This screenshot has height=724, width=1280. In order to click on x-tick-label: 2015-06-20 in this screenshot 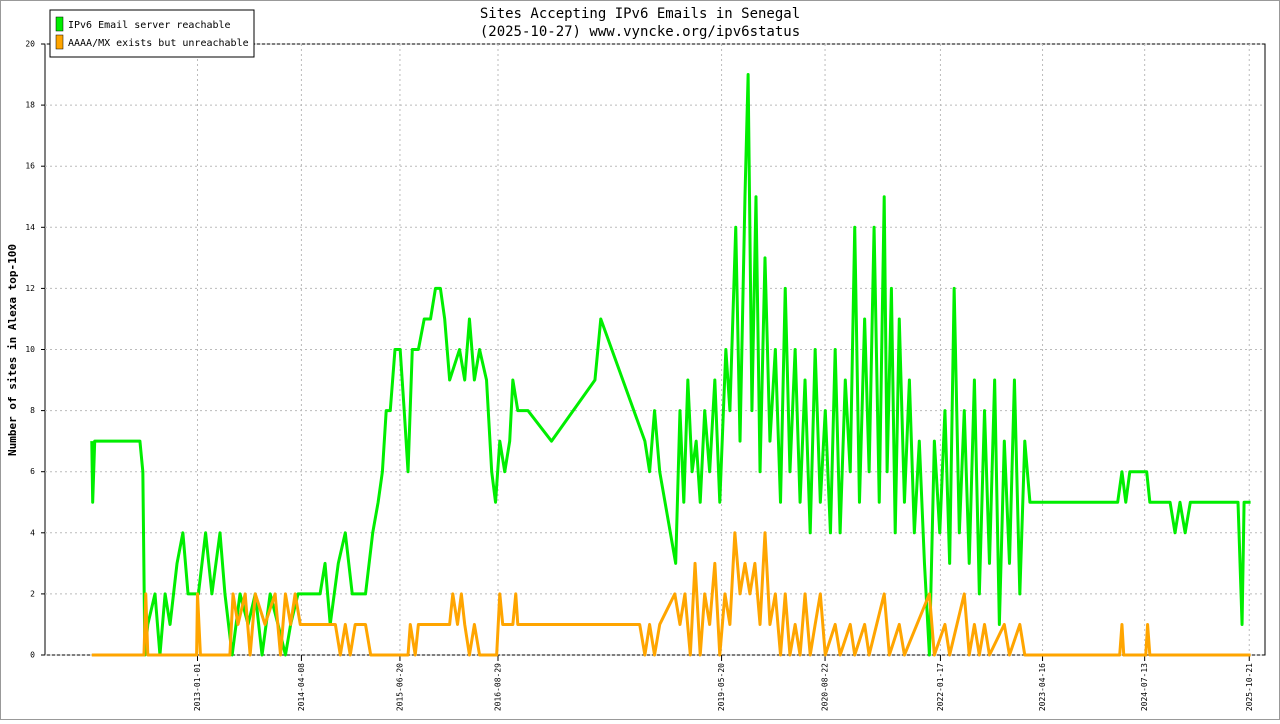, I will do `click(399, 687)`.